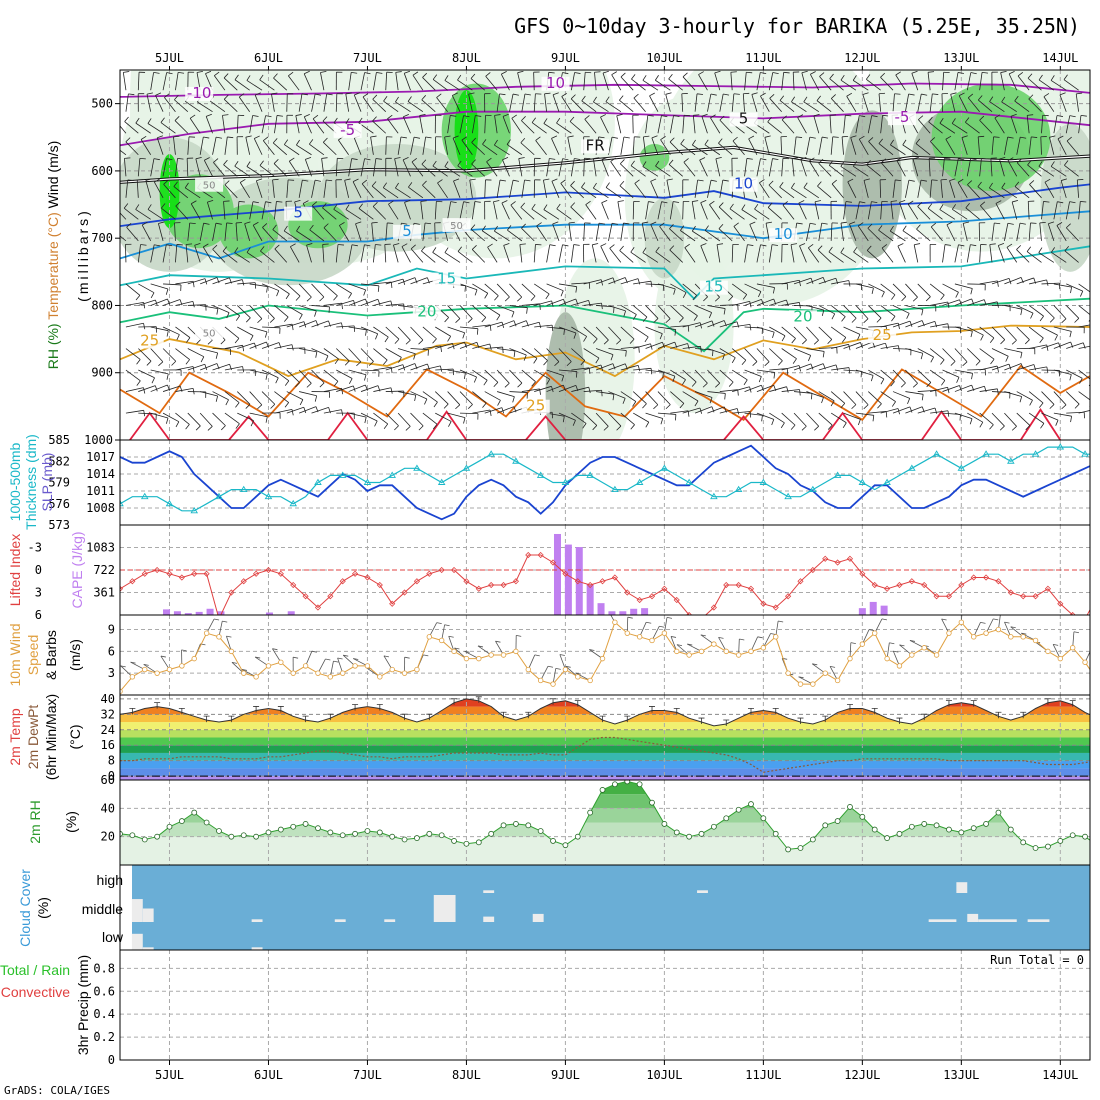  What do you see at coordinates (206, 719) in the screenshot?
I see `temperature-minmax-bar` at bounding box center [206, 719].